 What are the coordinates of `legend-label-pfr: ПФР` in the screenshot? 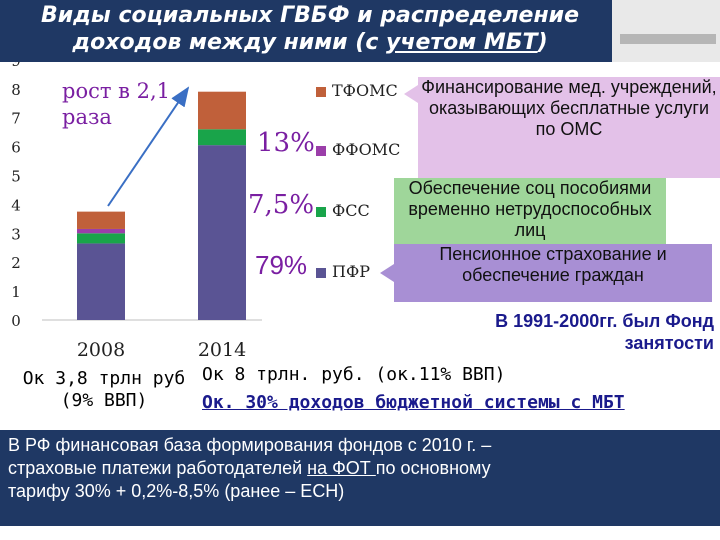 It's located at (351, 271).